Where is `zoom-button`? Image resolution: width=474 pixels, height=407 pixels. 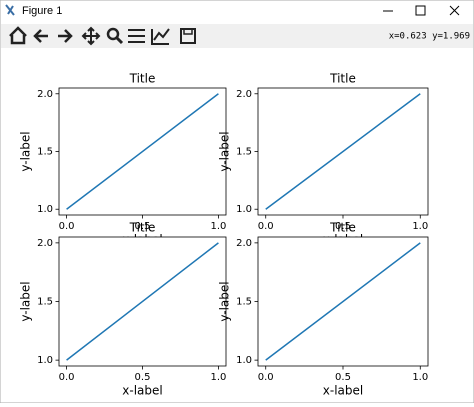 zoom-button is located at coordinates (113, 34).